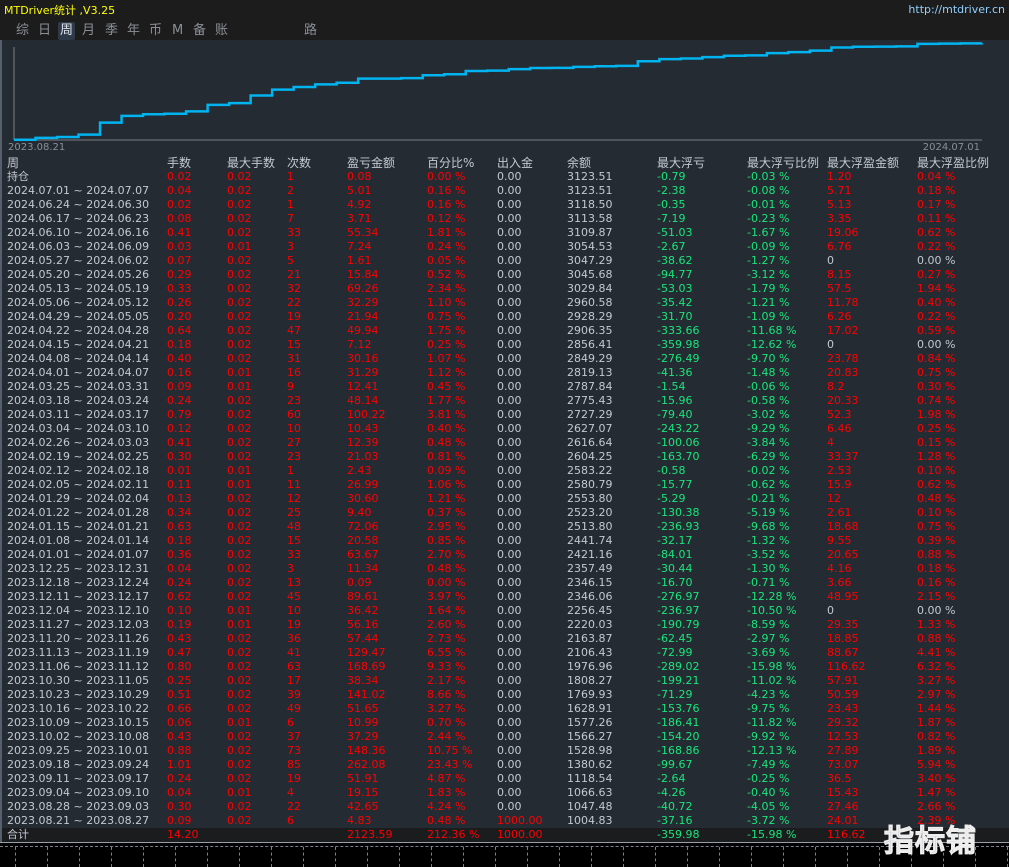 Image resolution: width=1009 pixels, height=867 pixels. Describe the element at coordinates (678, 442) in the screenshot. I see `max-float-loss-cell: -100.06` at that location.